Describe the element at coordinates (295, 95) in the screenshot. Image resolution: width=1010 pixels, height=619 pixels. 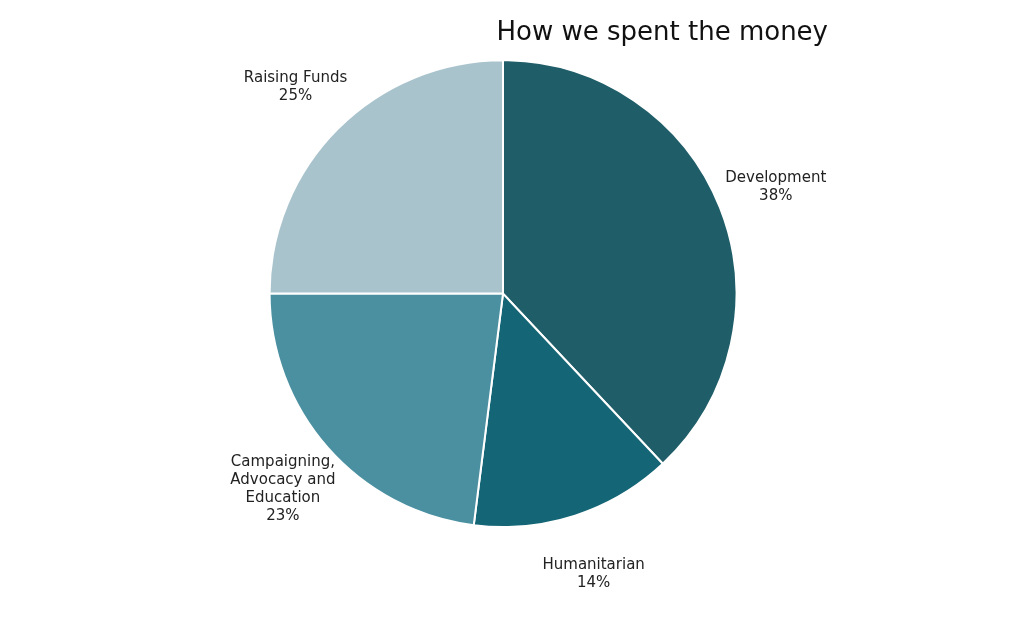
I see `data-label: 25%` at that location.